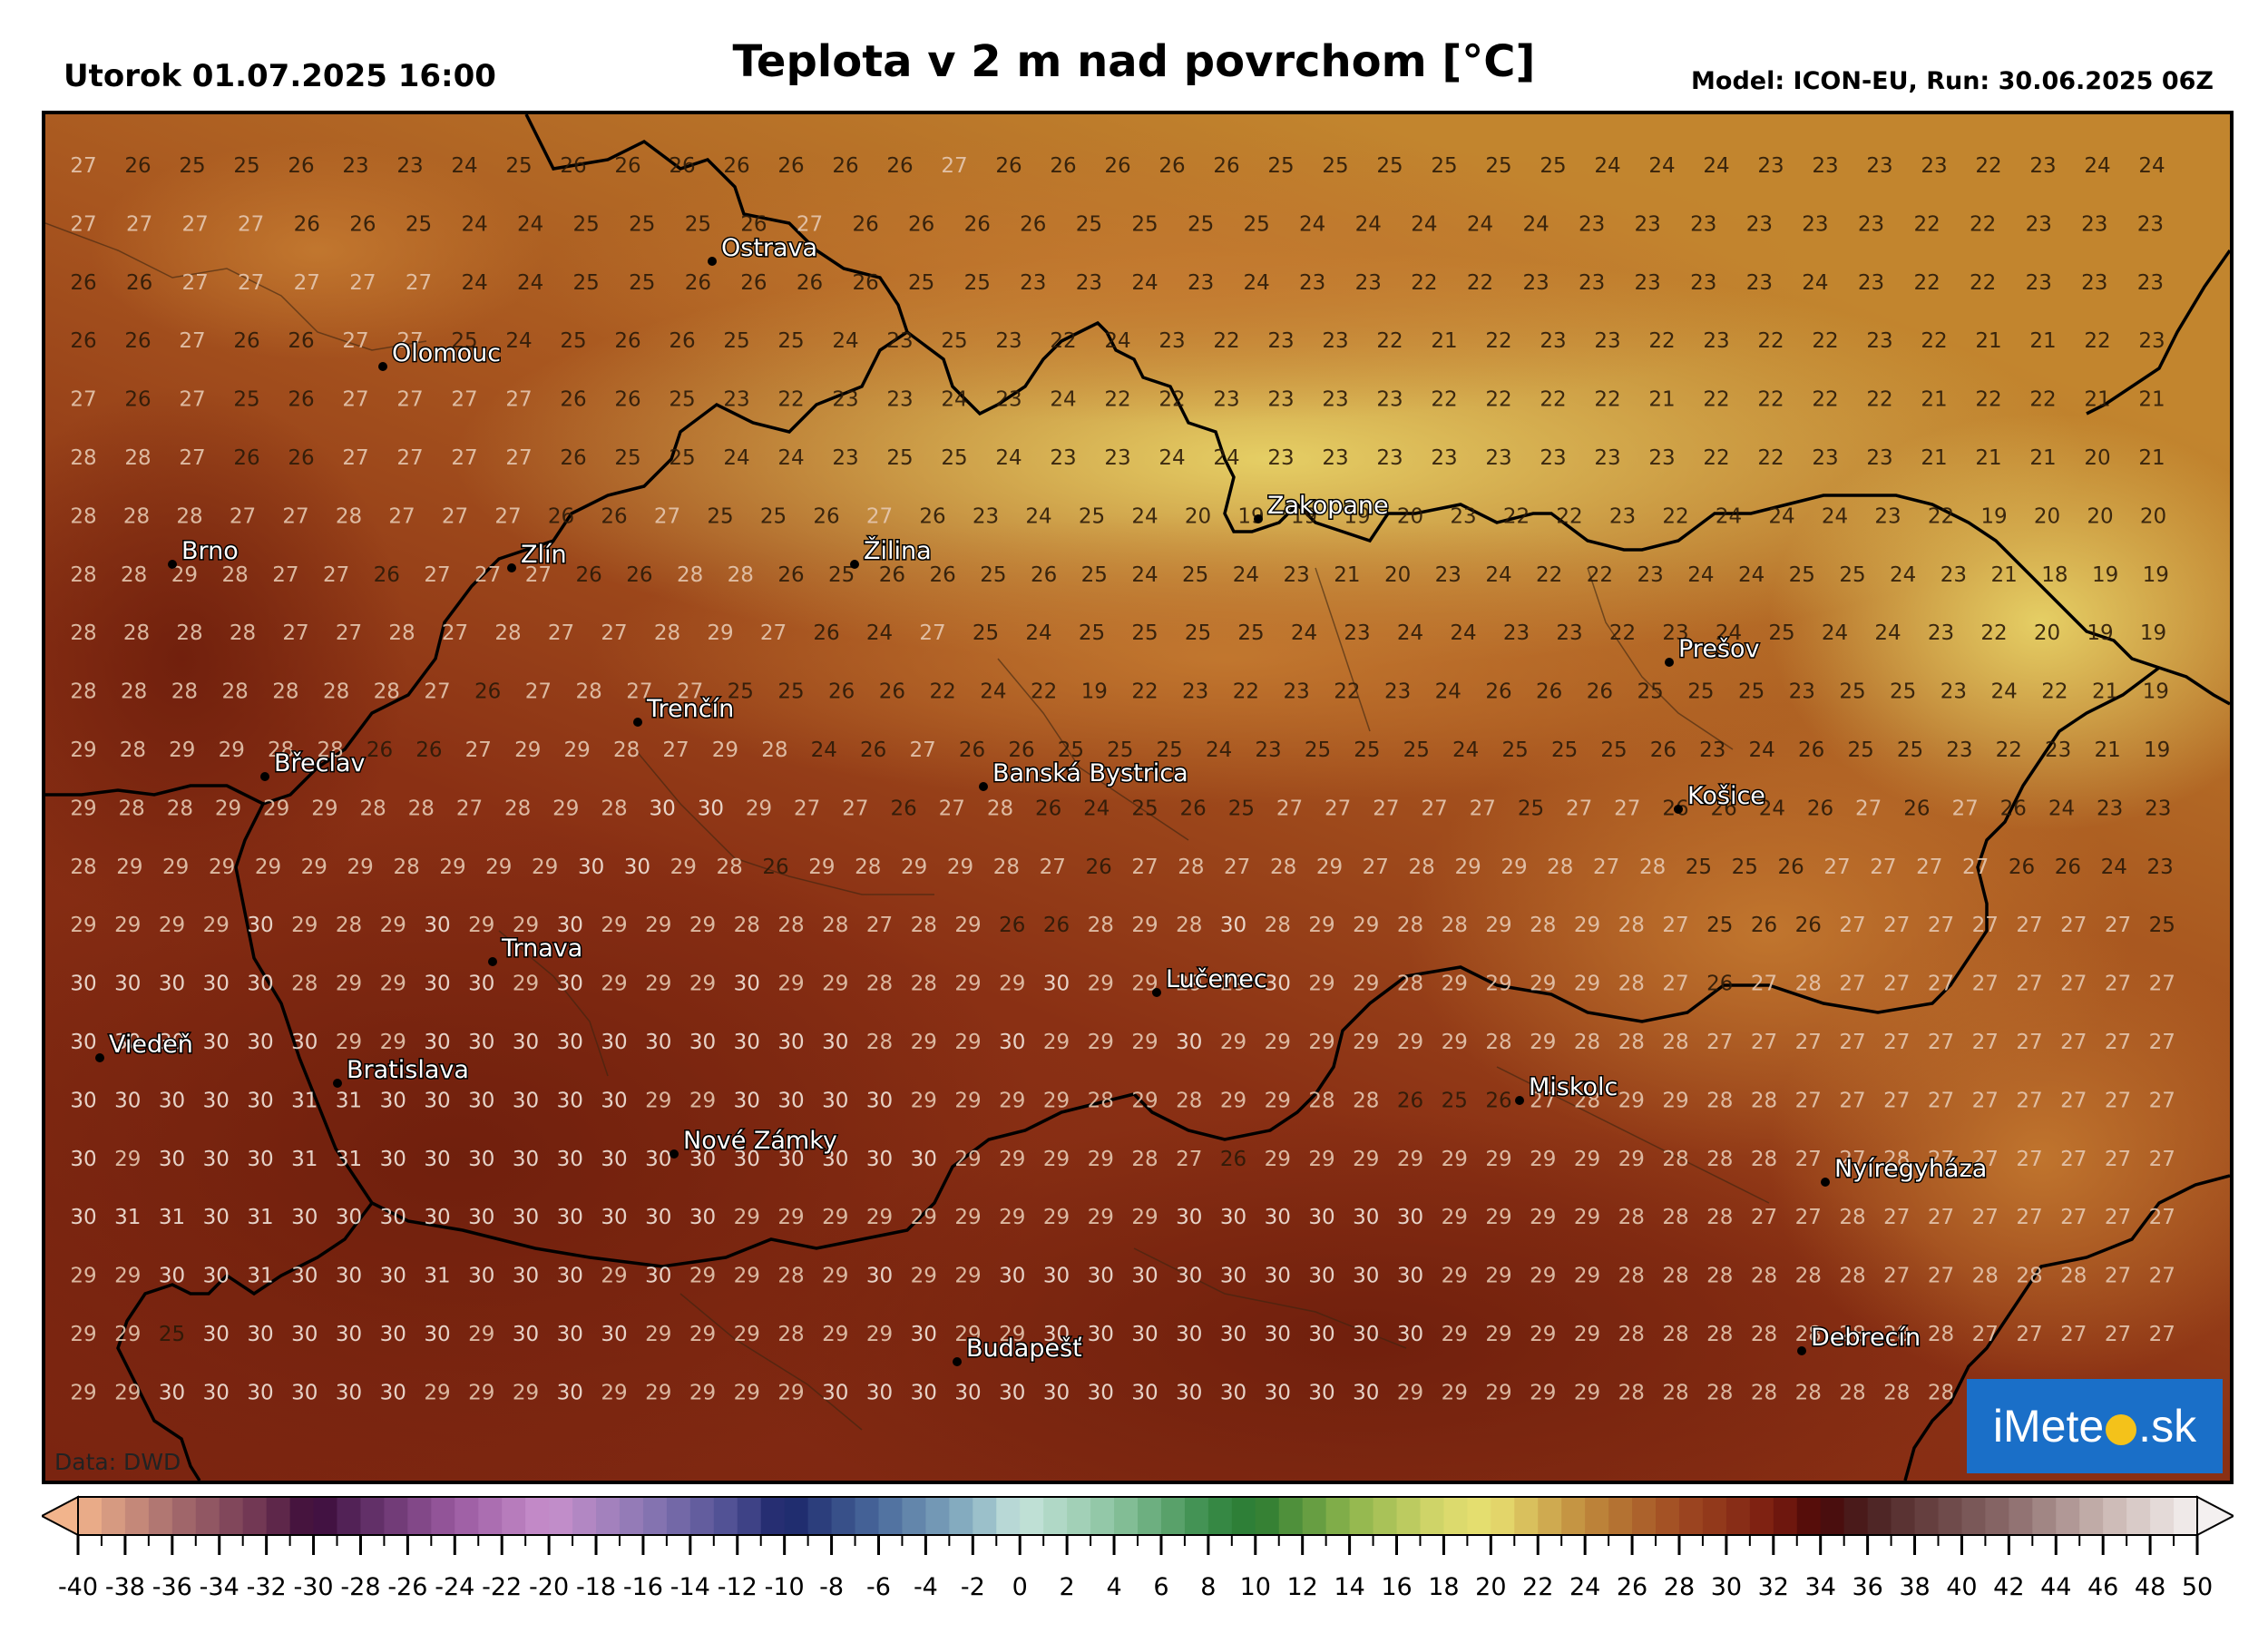 Image resolution: width=2268 pixels, height=1633 pixels. Describe the element at coordinates (1322, 507) in the screenshot. I see `city-marker: Zakopane` at that location.